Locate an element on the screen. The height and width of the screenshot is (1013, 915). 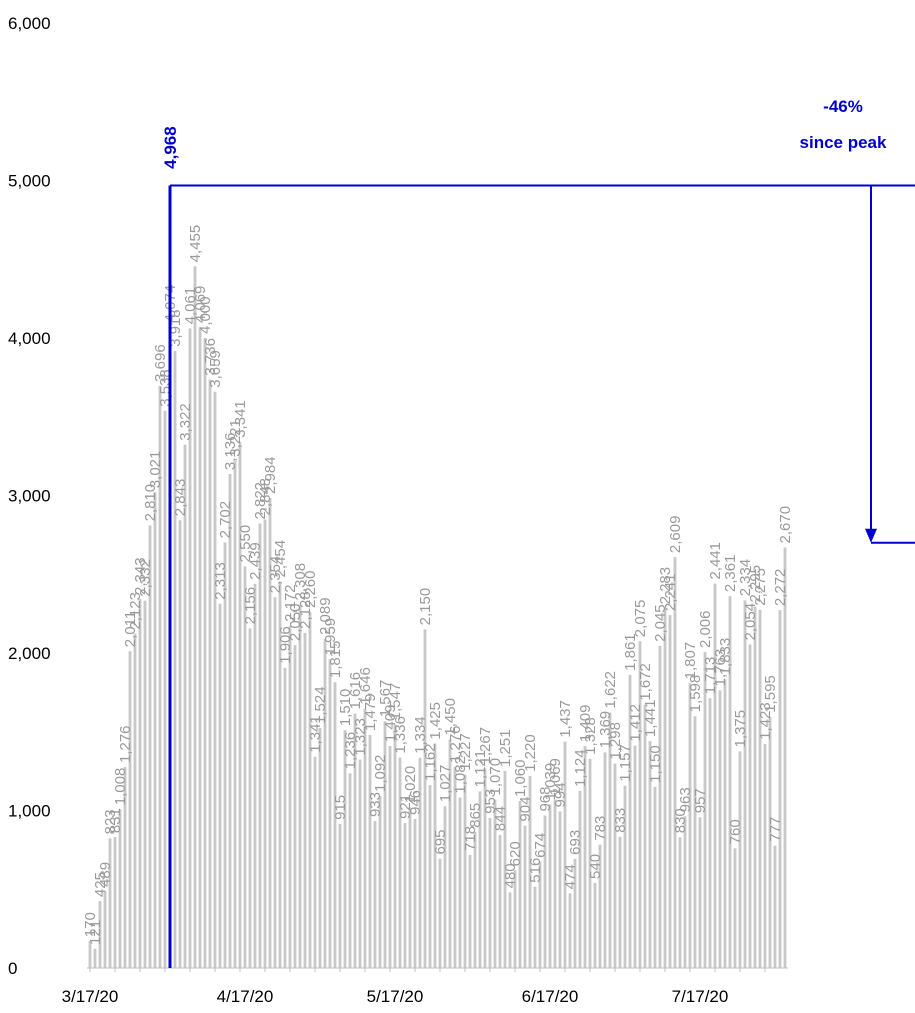
bar-value-label: 1,060 is located at coordinates (520, 779).